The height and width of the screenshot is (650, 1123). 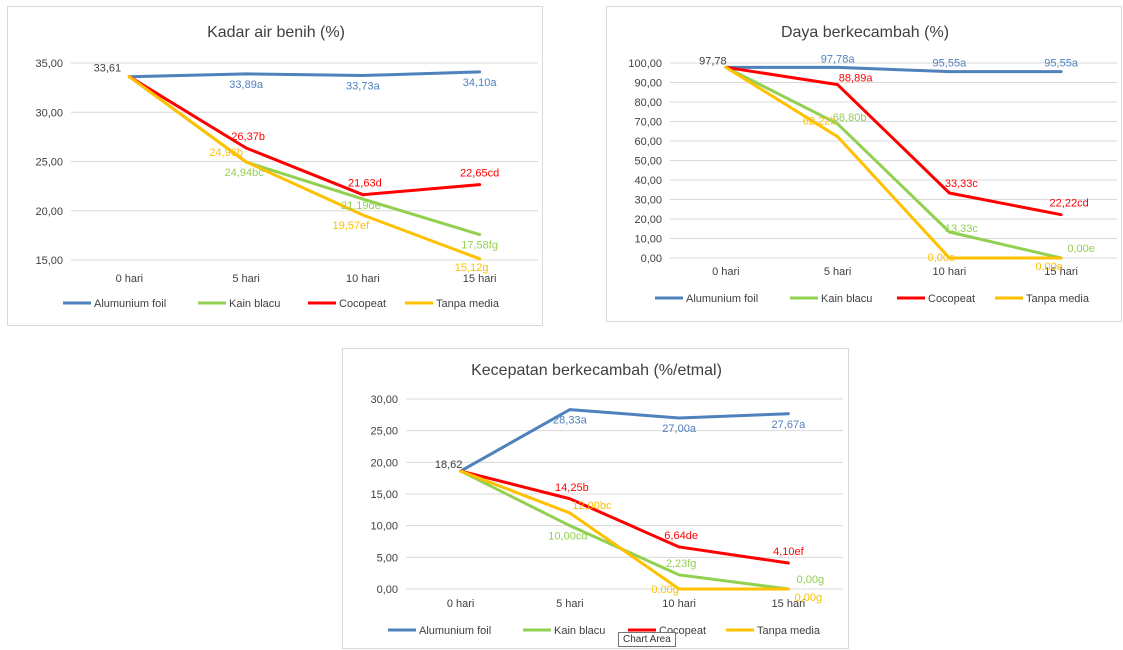 What do you see at coordinates (648, 103) in the screenshot?
I see `y-tick-label: 80,00` at bounding box center [648, 103].